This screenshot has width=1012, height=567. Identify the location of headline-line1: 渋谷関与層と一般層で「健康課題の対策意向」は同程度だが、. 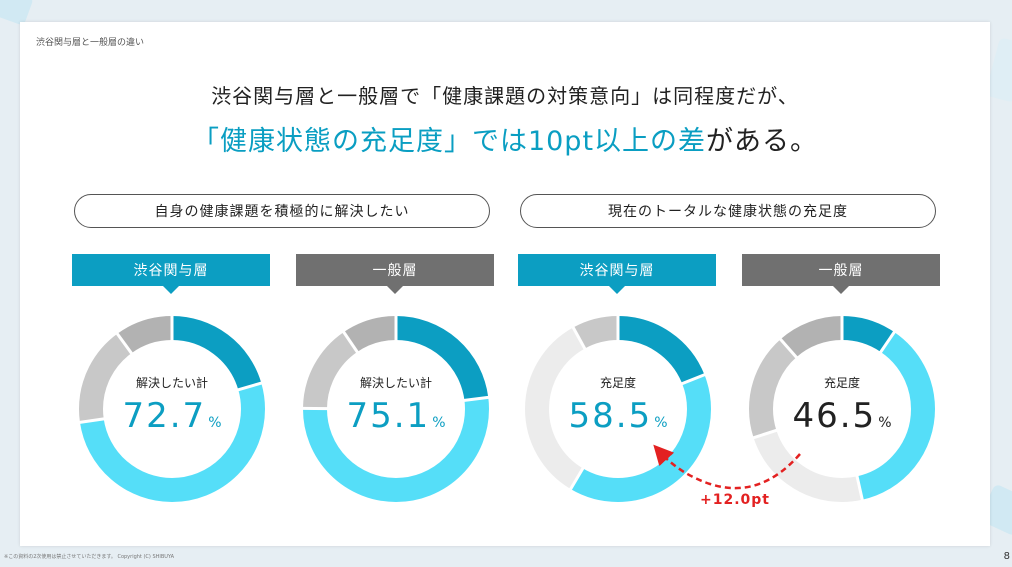
(505, 96).